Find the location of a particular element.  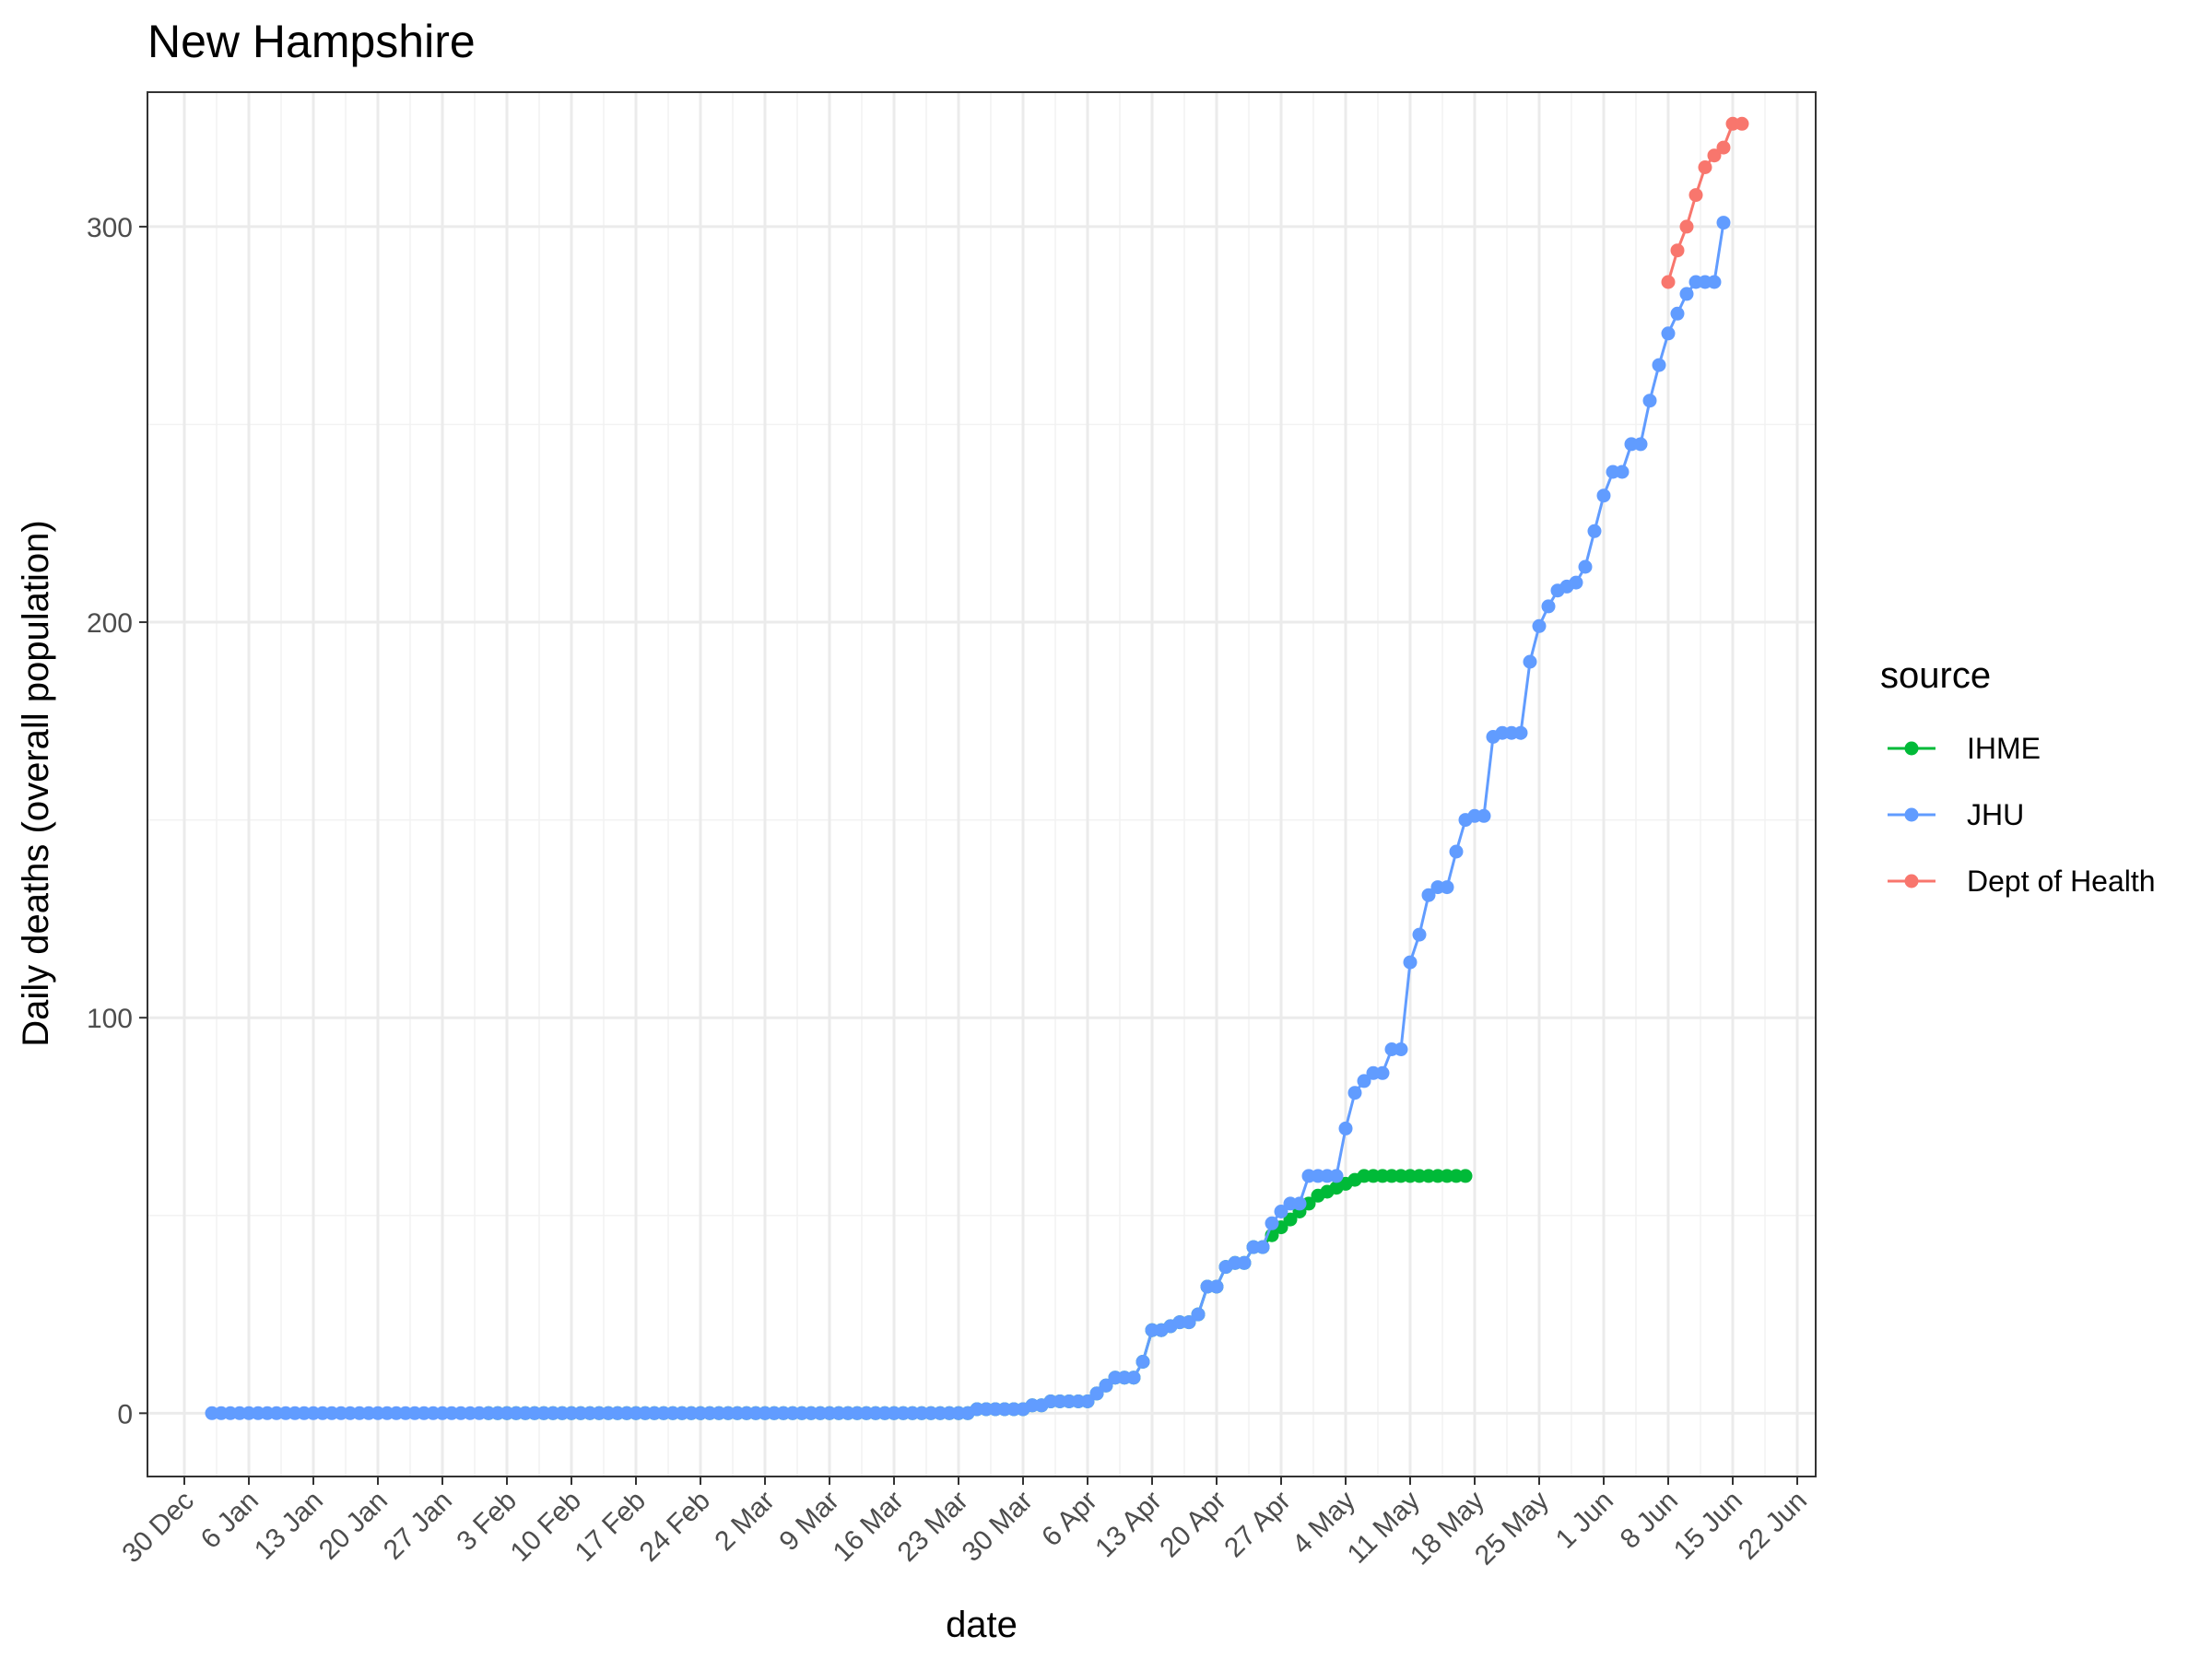

legend: source IHME JHU Dept of Health is located at coordinates (2018, 776).